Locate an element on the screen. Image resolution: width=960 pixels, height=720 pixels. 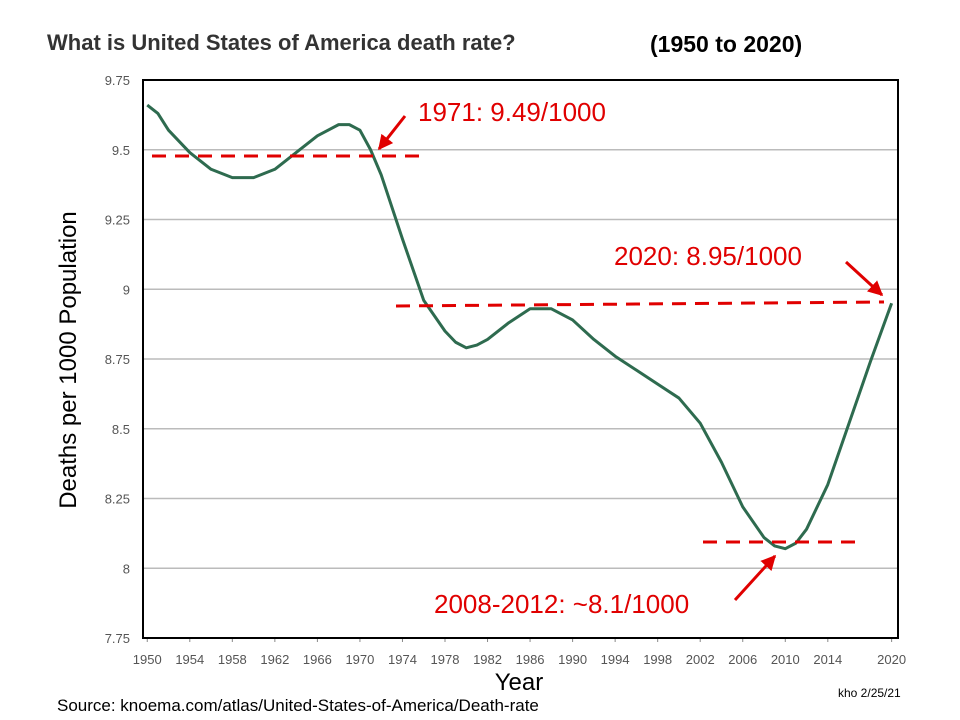
y-tick-label: 8.5 is located at coordinates (121, 429).